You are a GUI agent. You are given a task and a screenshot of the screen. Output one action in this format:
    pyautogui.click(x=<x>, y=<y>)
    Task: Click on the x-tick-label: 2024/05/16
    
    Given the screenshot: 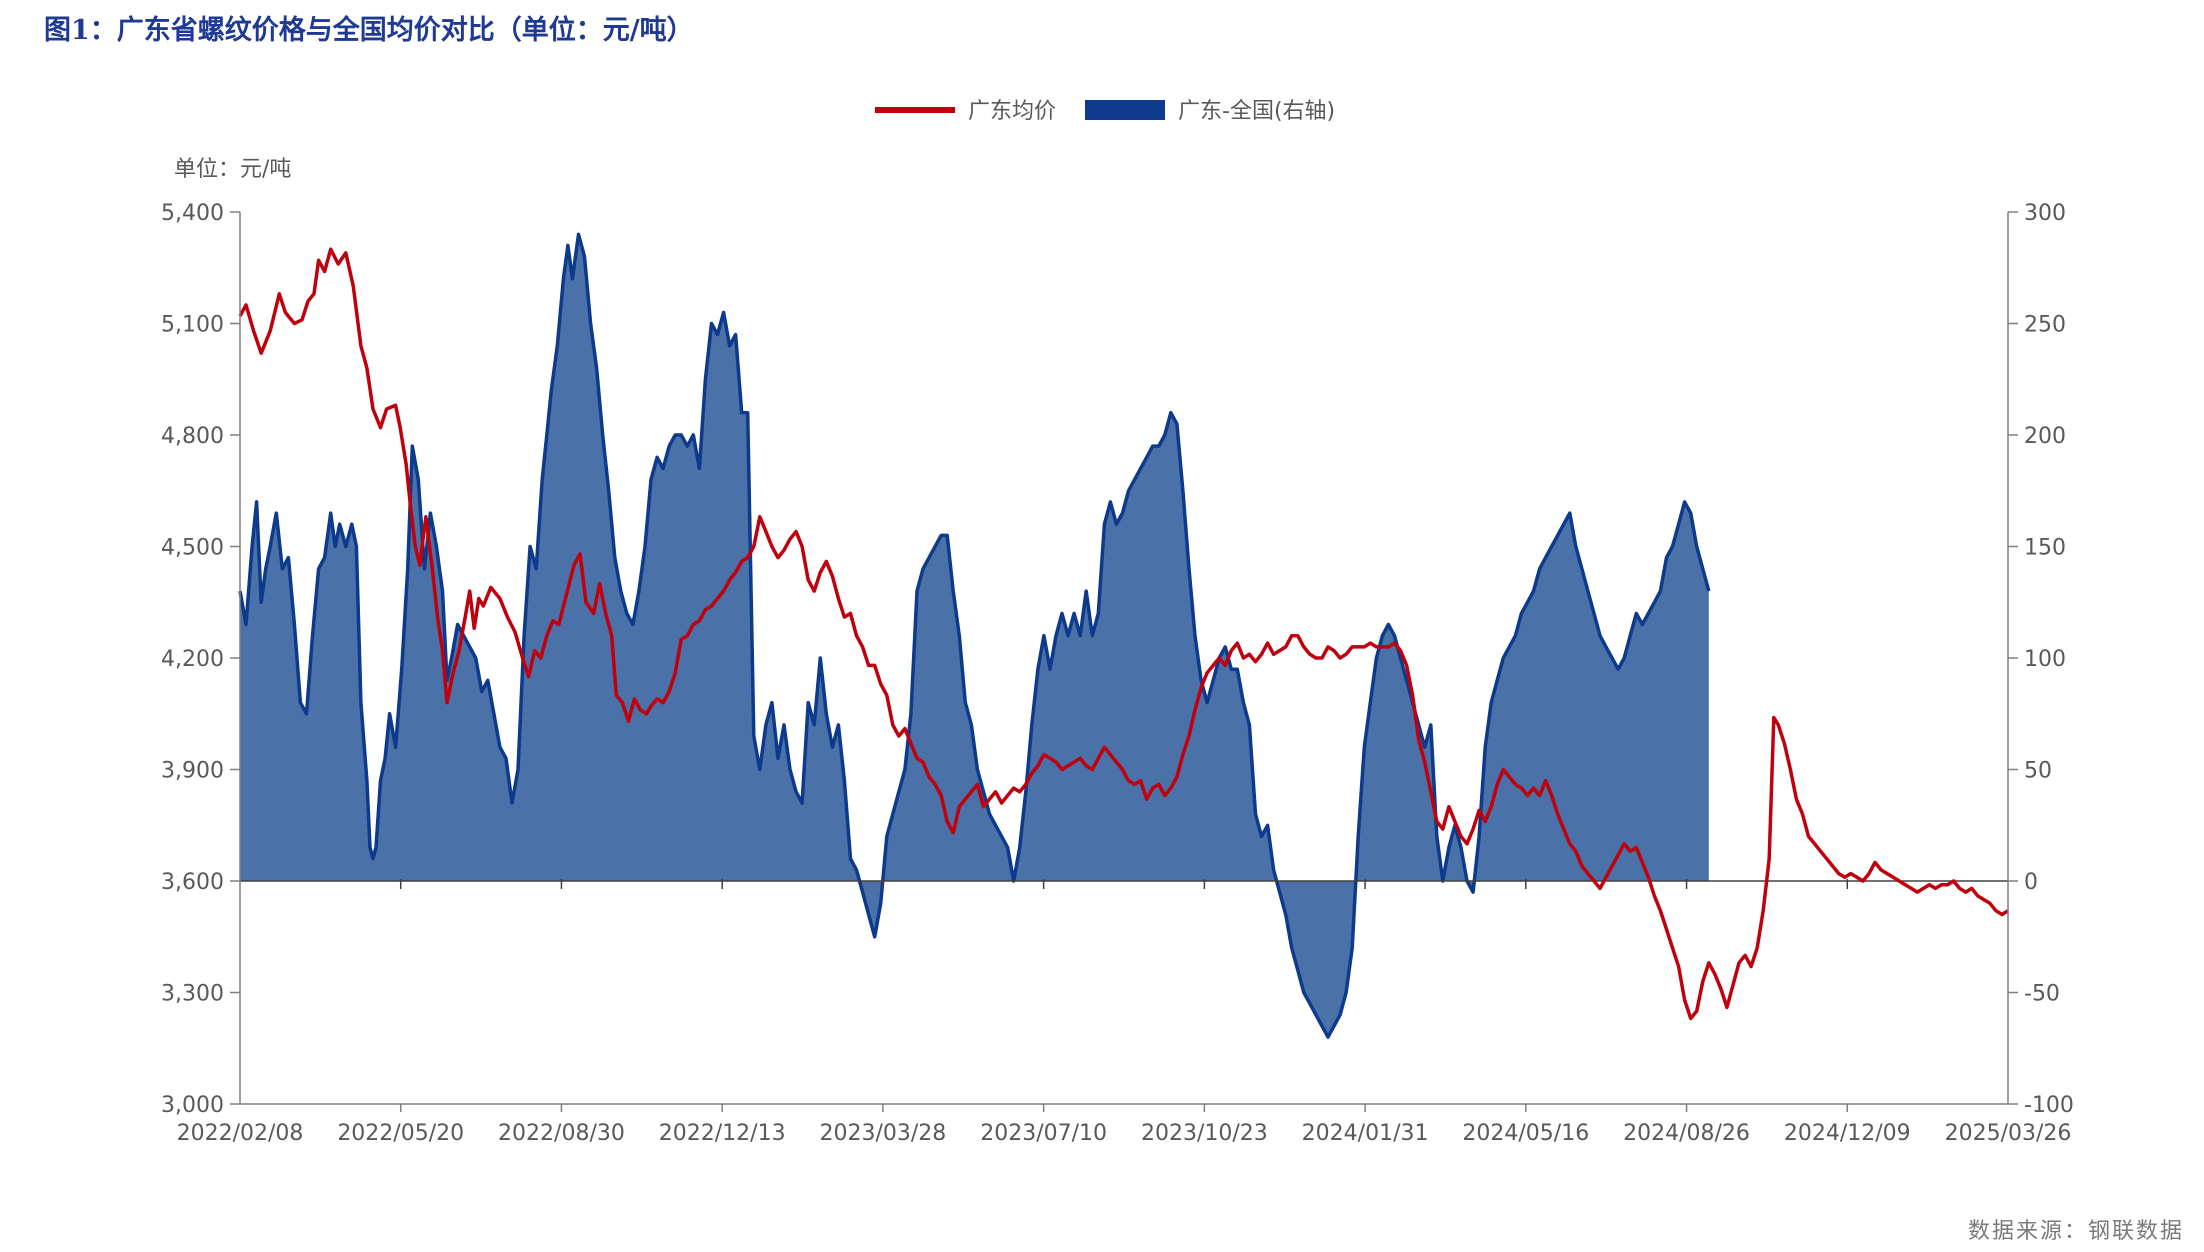 What is the action you would take?
    pyautogui.click(x=1525, y=1133)
    